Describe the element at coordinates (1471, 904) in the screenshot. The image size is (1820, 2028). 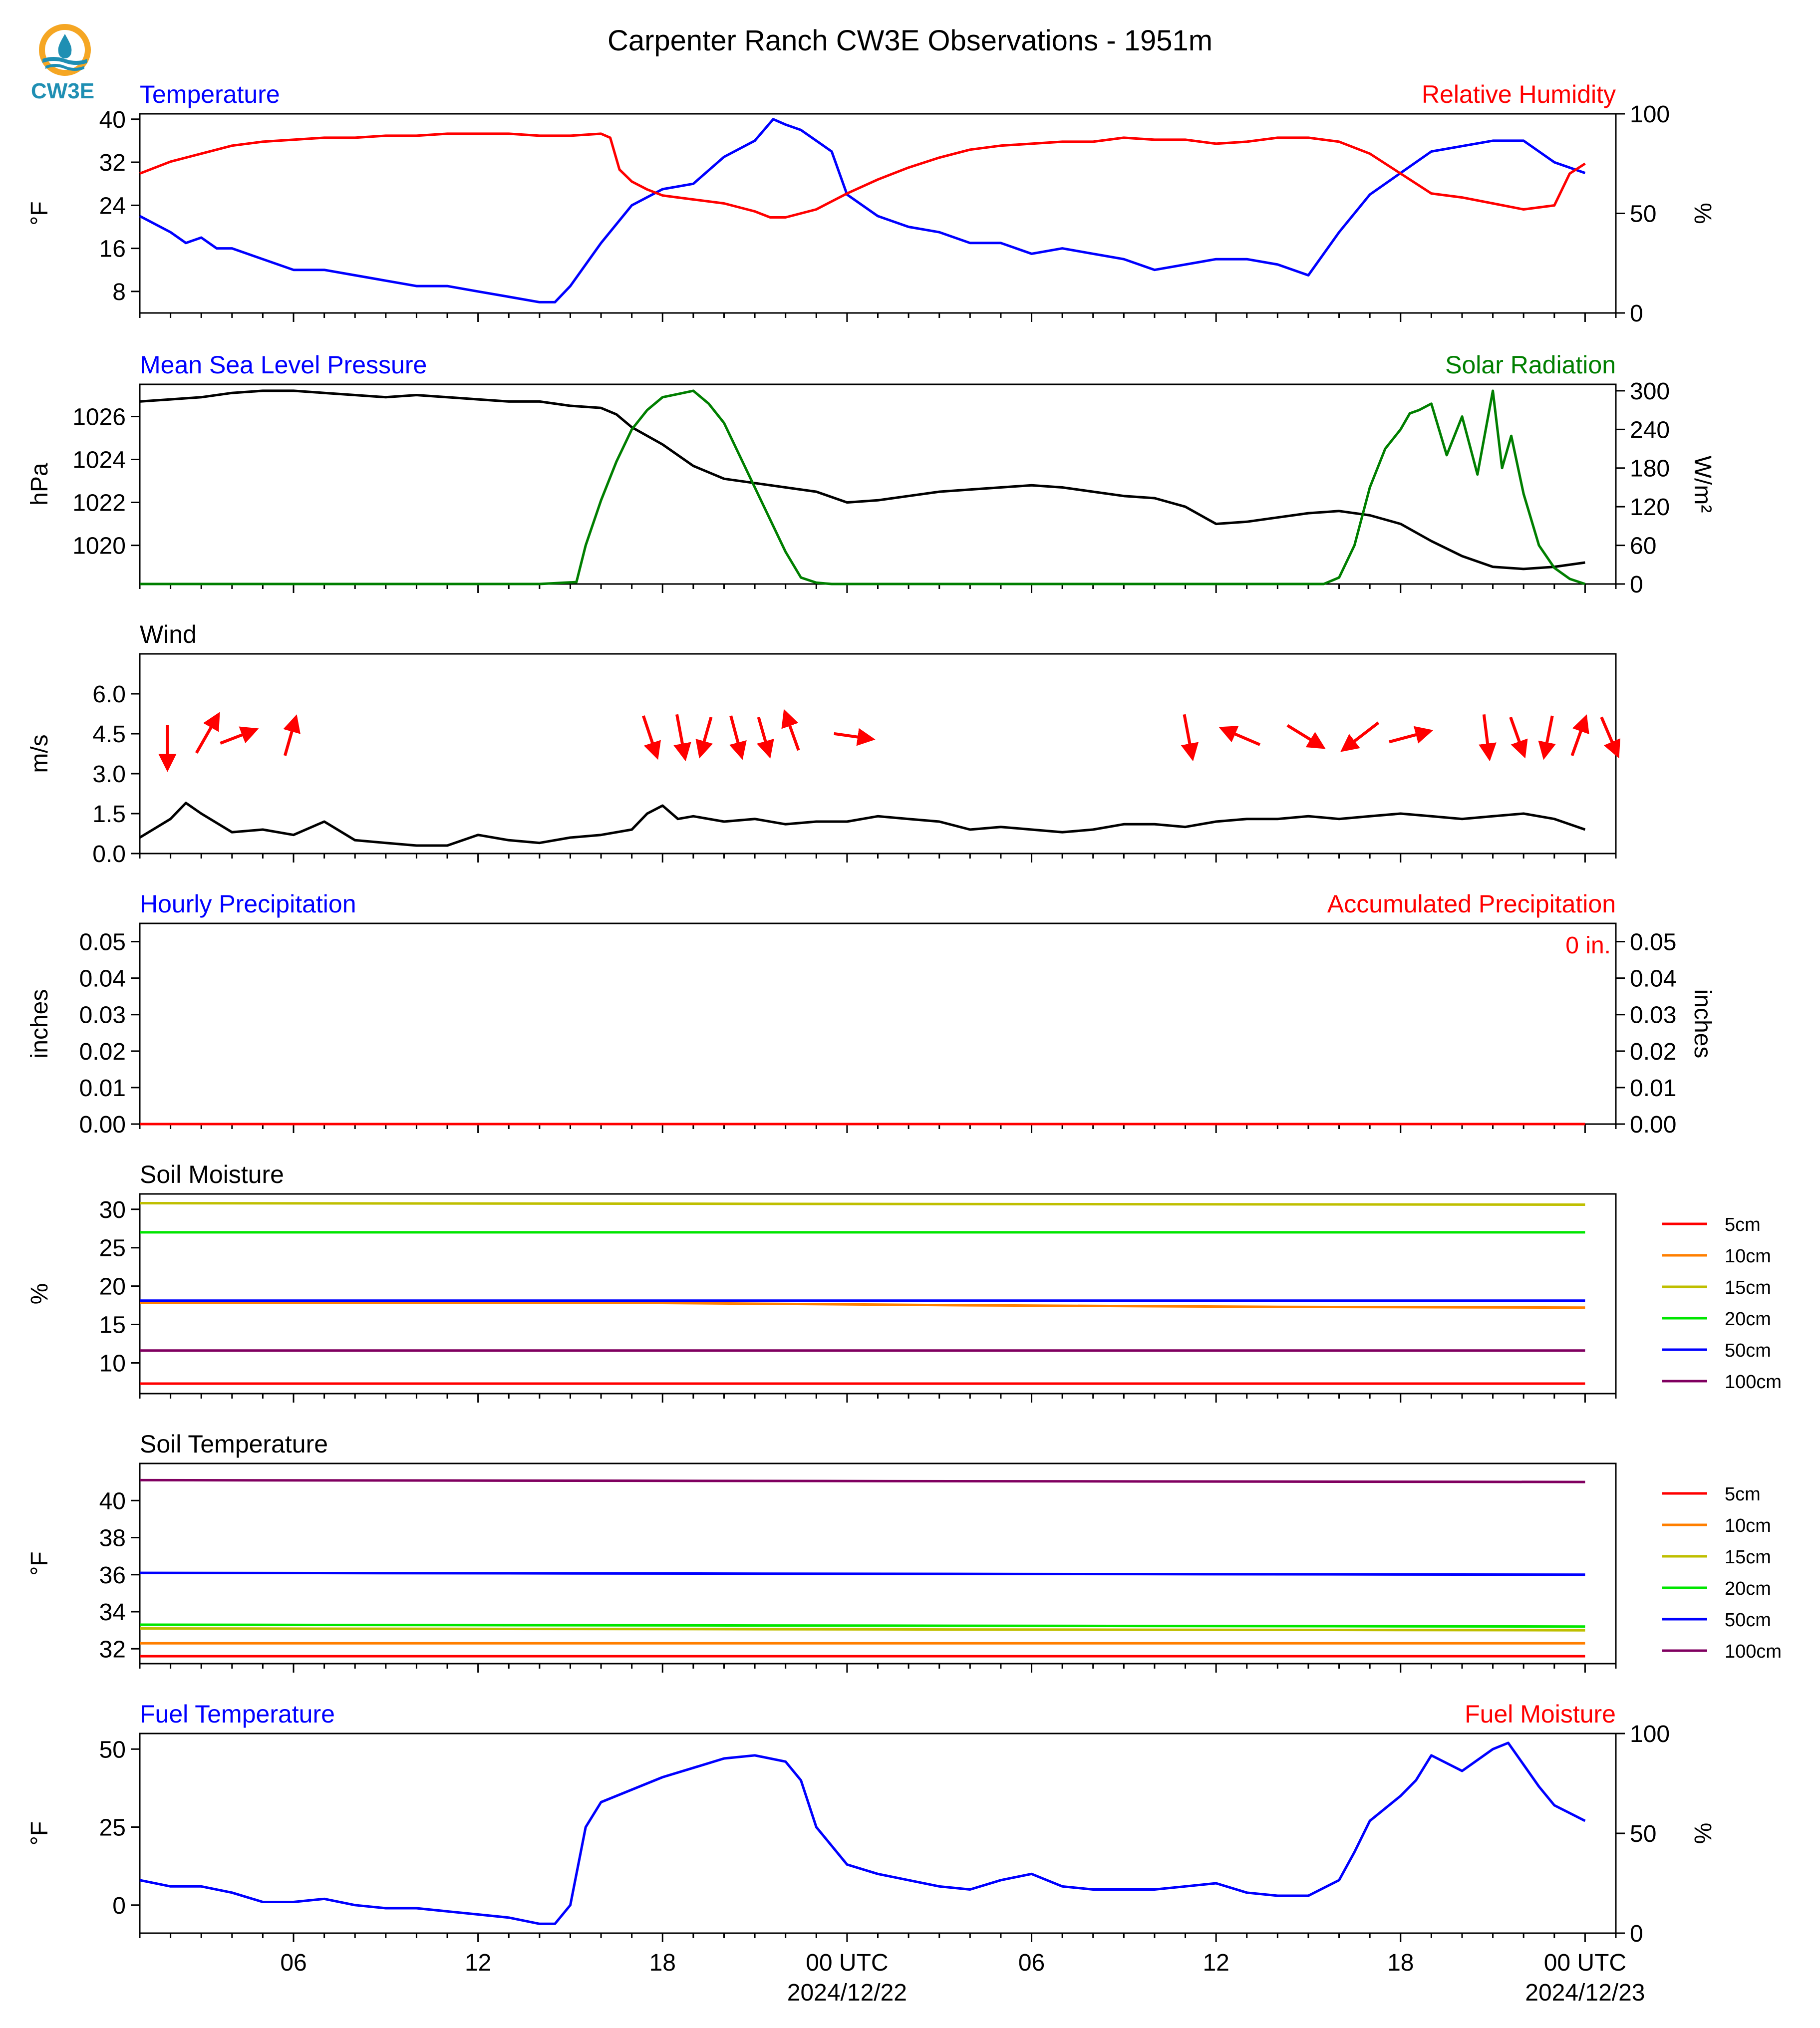
I see `panel-title-right: Accumulated Precipitation` at that location.